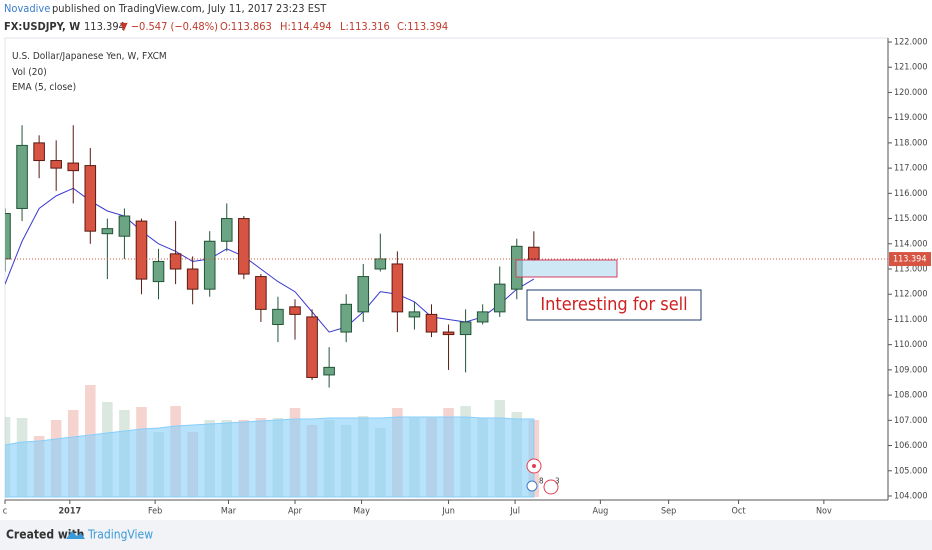  I want to click on footer-band, so click(466, 535).